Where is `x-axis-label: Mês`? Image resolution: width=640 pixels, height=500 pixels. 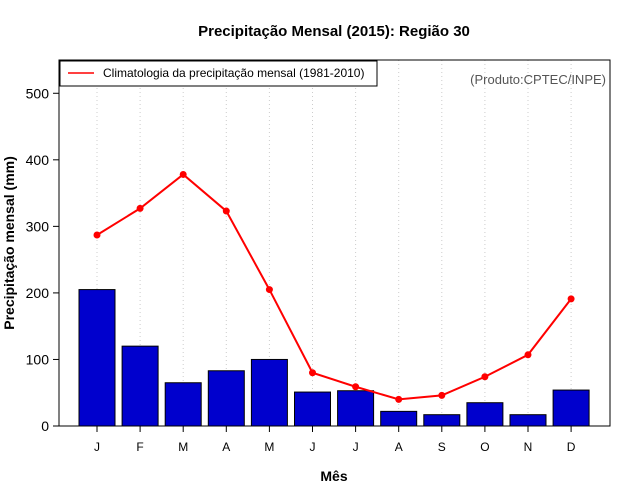
x-axis-label: Mês is located at coordinates (333, 476).